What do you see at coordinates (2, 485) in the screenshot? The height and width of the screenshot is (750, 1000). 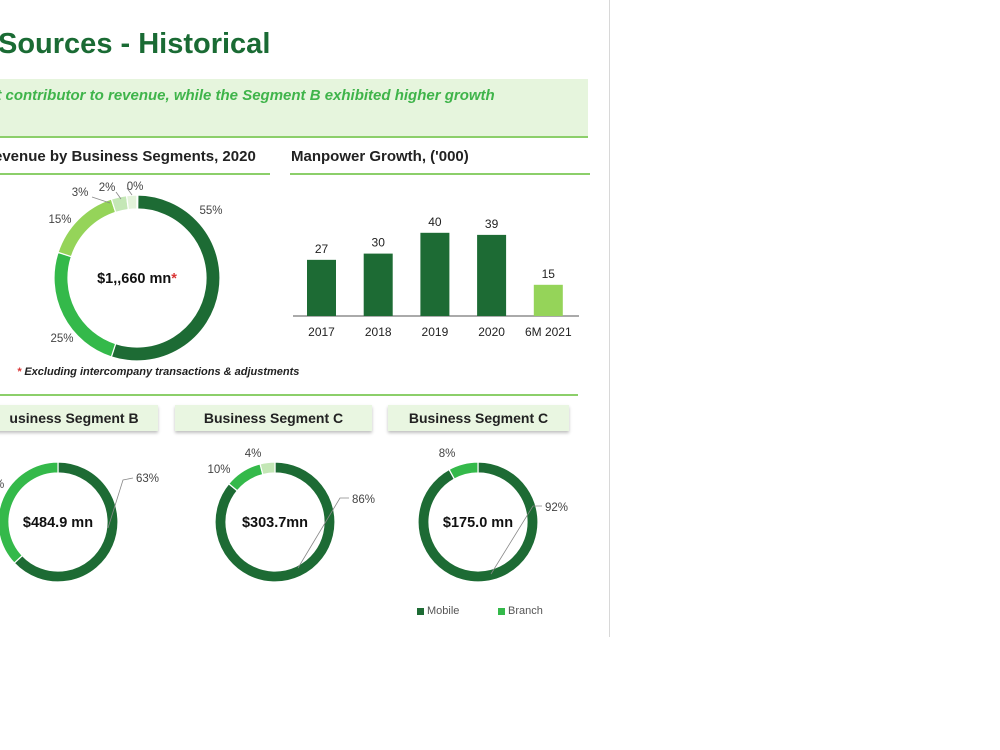 I see `data-label: %` at bounding box center [2, 485].